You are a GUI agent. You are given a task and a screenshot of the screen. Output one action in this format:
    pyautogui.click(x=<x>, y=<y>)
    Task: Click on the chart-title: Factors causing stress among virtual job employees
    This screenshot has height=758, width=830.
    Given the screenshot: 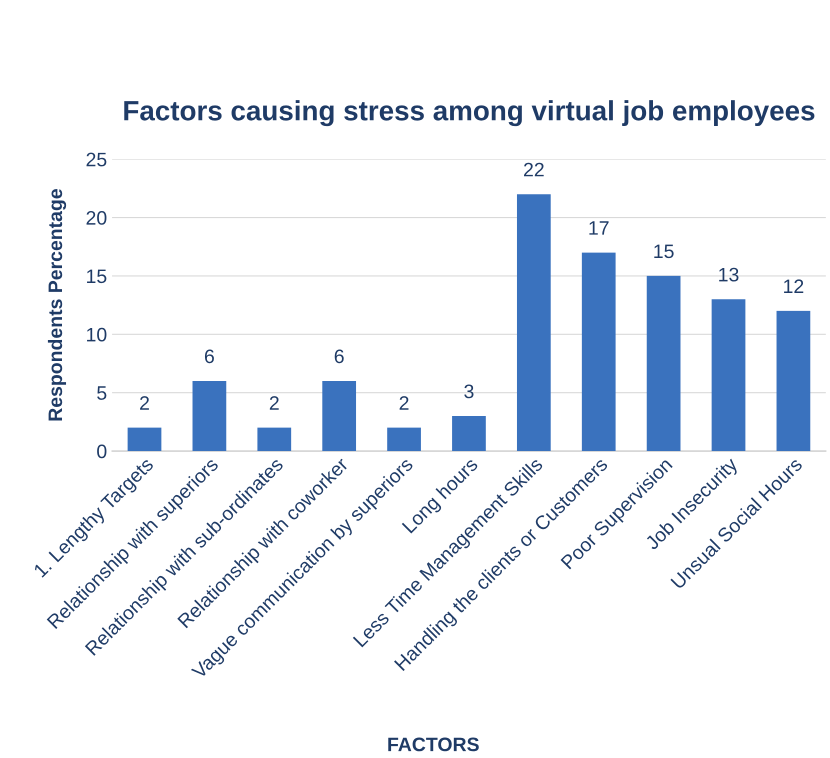 What is the action you would take?
    pyautogui.click(x=469, y=113)
    